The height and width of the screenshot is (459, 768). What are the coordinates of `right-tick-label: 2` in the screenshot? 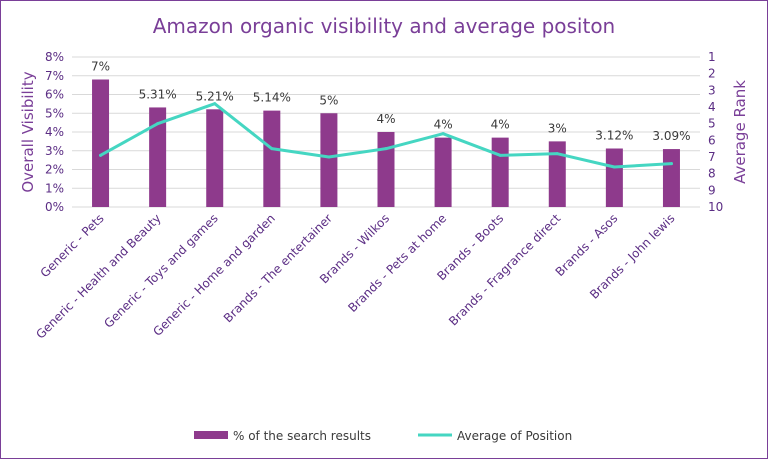 It's located at (712, 74).